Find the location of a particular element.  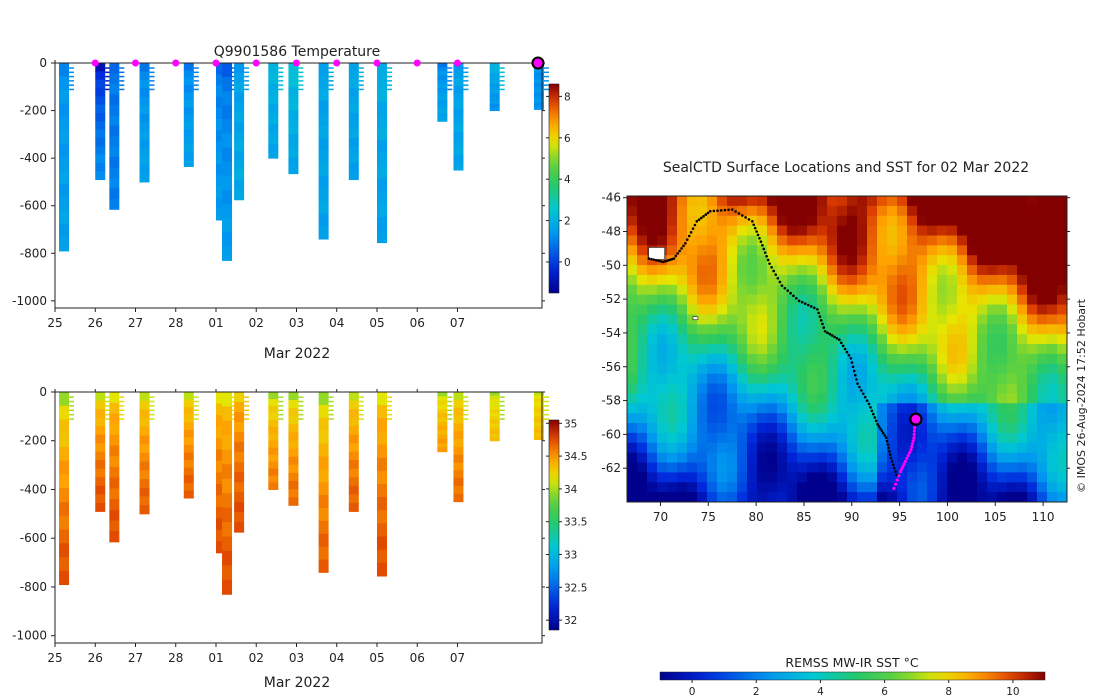

y-tick-label: -400 is located at coordinates (33, 158).